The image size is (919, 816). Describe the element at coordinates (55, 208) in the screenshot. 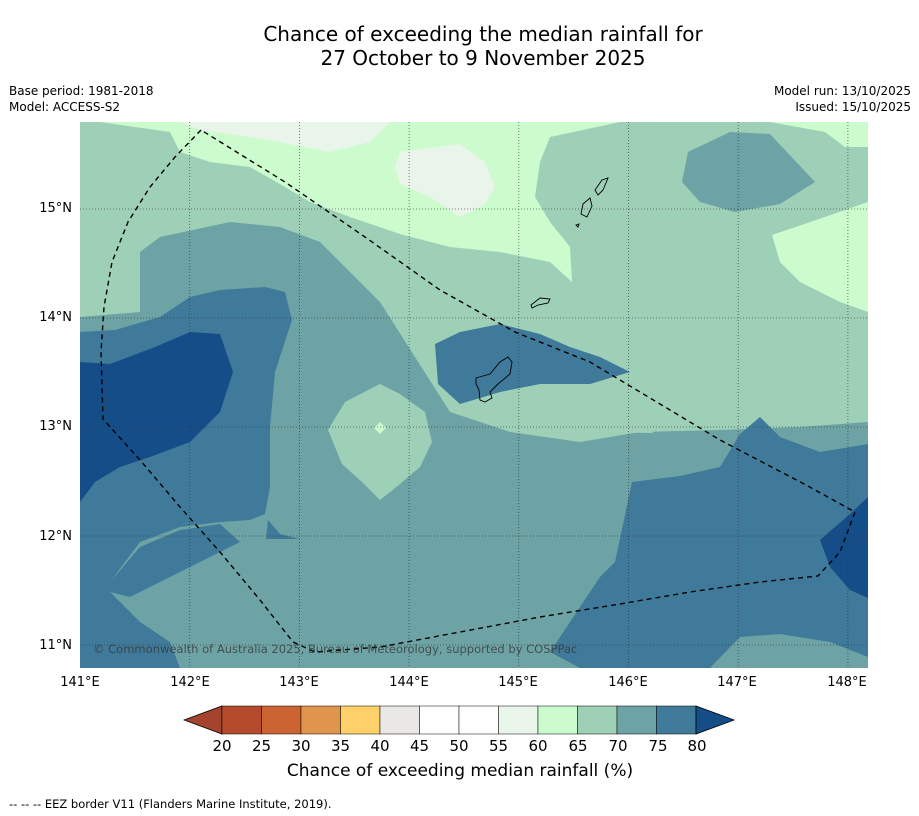

I see `y-label-15n: 15°N` at that location.